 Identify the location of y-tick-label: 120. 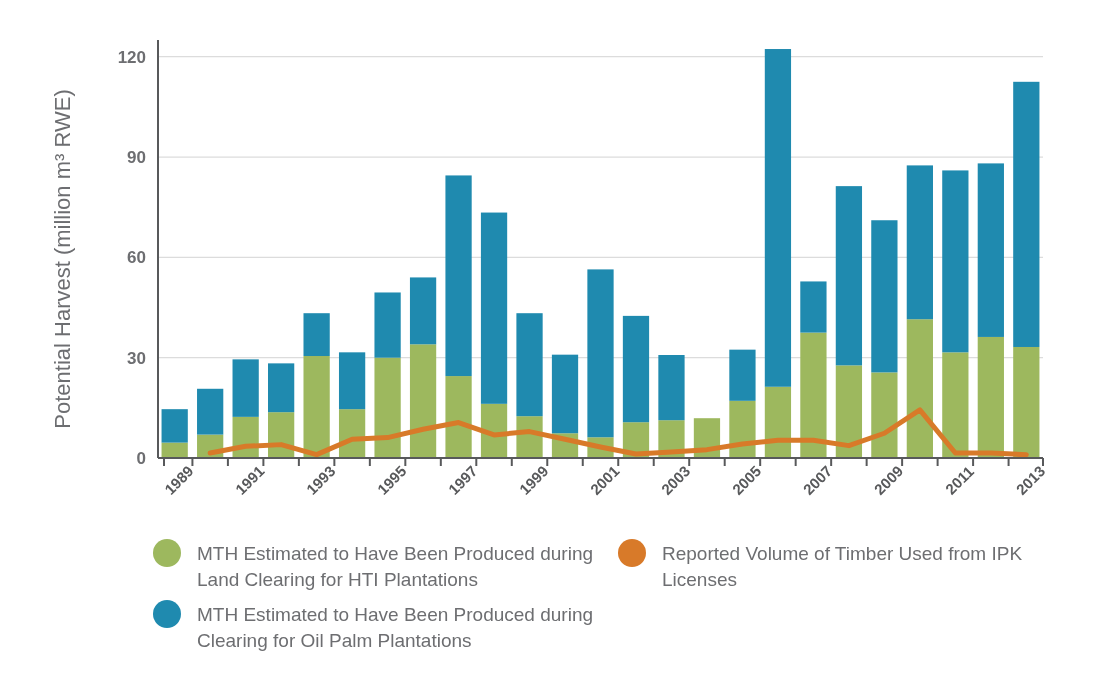
(131, 57).